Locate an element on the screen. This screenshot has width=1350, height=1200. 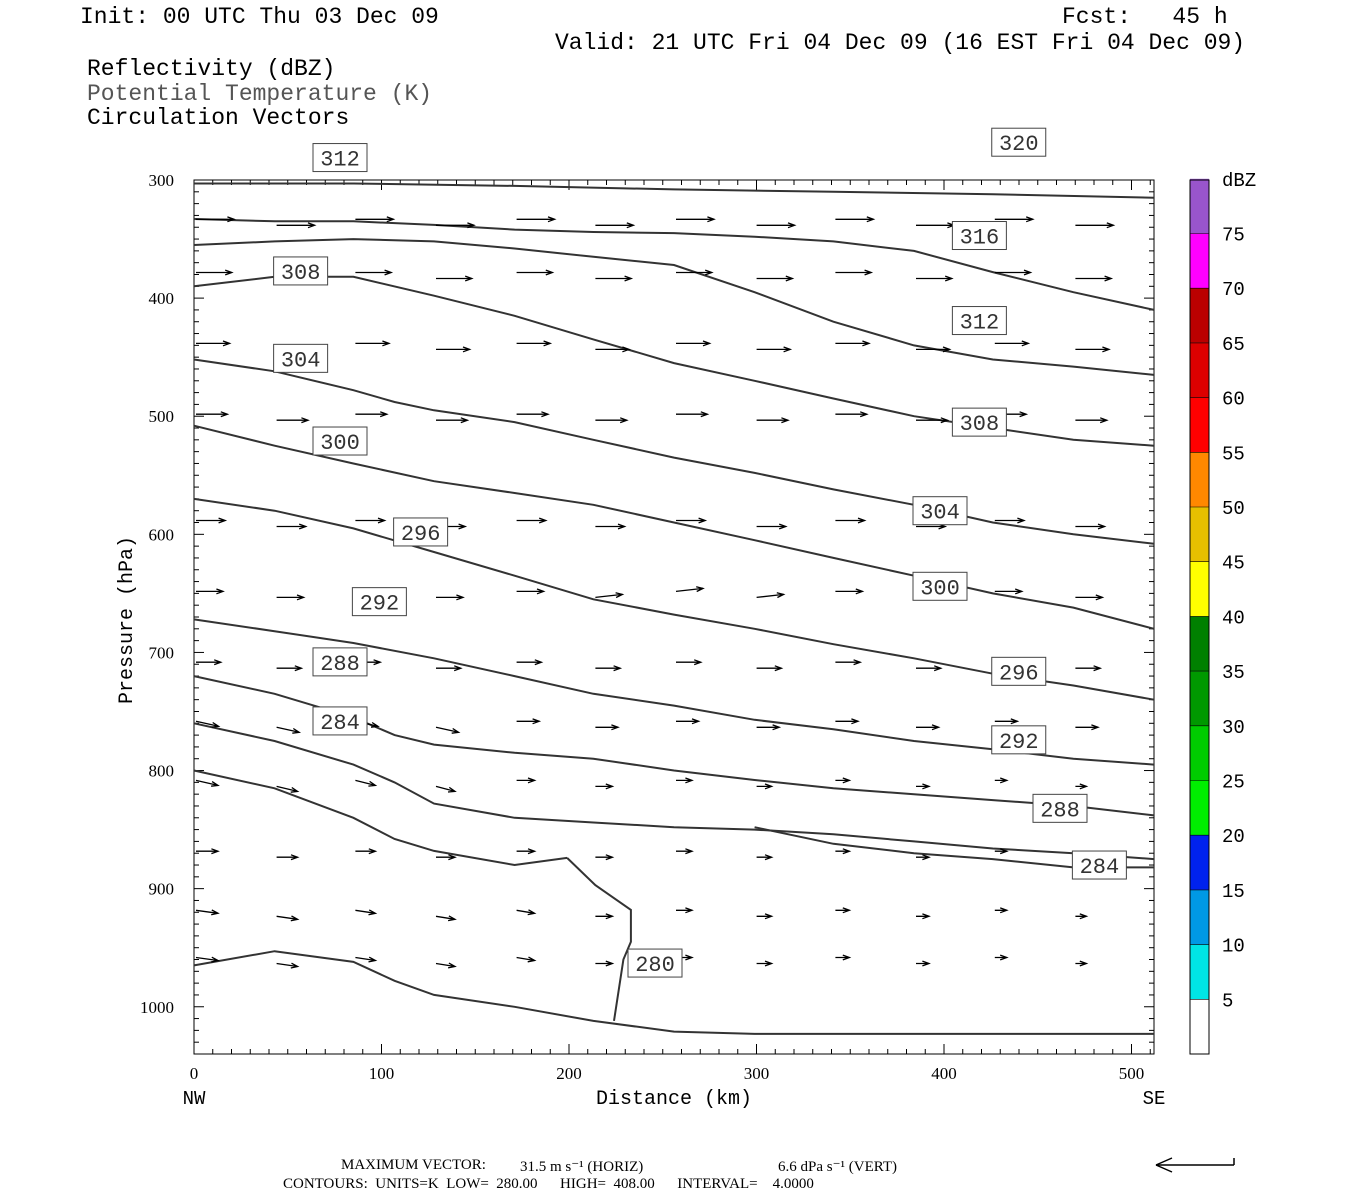
colorbar-label: 50 is located at coordinates (1233, 509).